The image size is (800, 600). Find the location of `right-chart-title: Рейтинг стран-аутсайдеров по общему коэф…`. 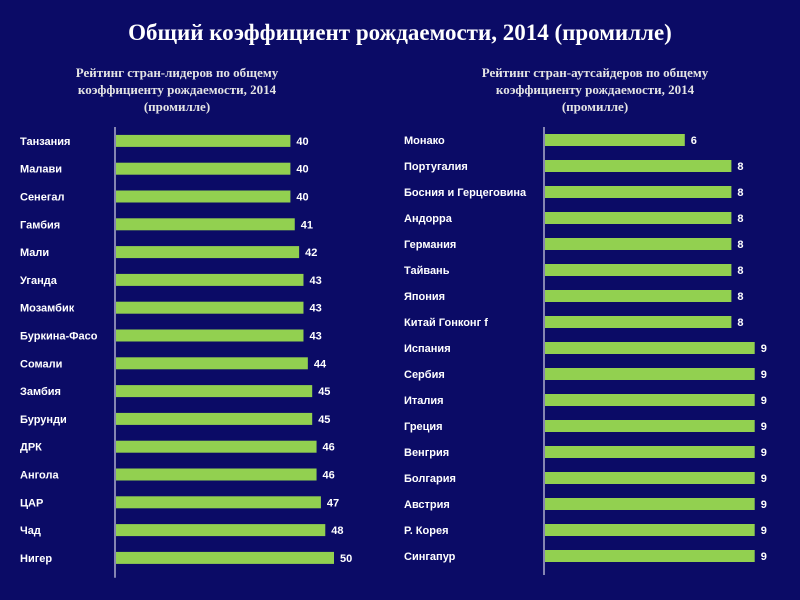

right-chart-title: Рейтинг стран-аутсайдеров по общему коэф… is located at coordinates (595, 89).